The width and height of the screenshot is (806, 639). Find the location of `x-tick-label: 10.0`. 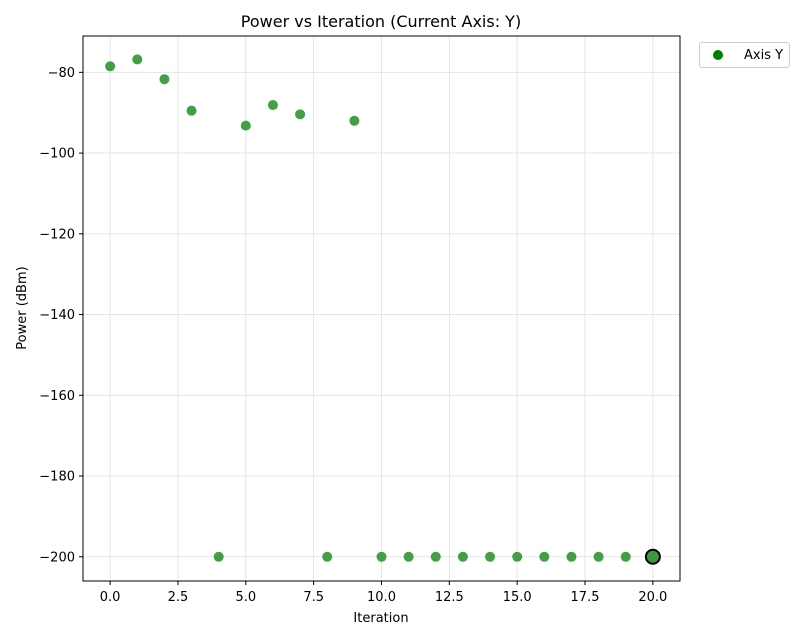

x-tick-label: 10.0 is located at coordinates (381, 597).